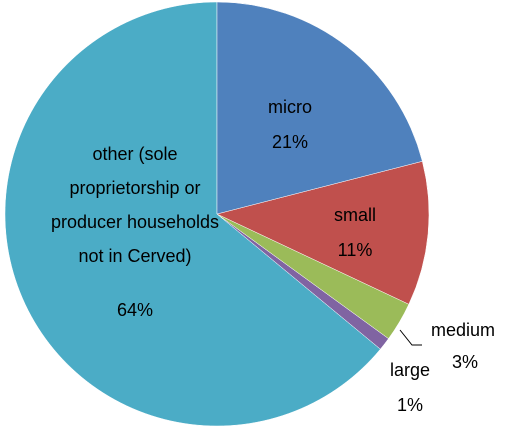 This screenshot has width=509, height=429. Describe the element at coordinates (354, 215) in the screenshot. I see `slice-label: small` at that location.